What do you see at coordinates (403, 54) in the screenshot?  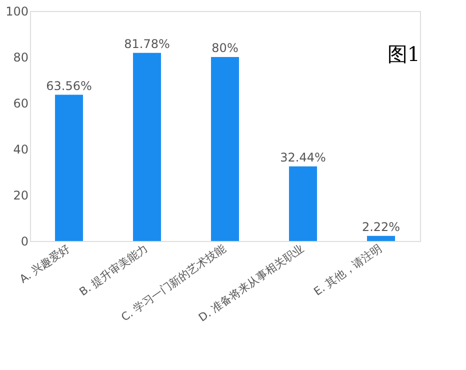 I see `text: 图1` at bounding box center [403, 54].